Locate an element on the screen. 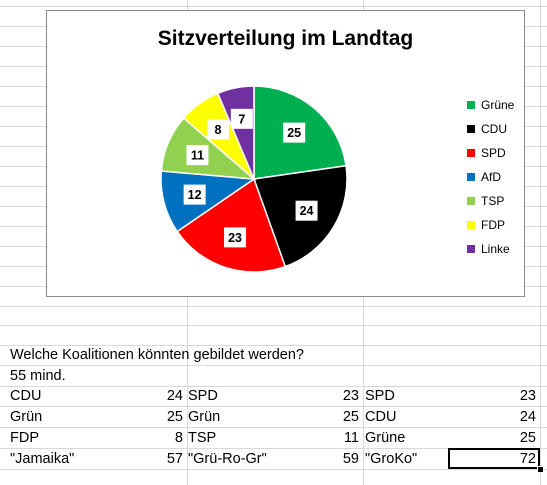 The image size is (547, 485). legend-item-spd: SPD is located at coordinates (486, 153).